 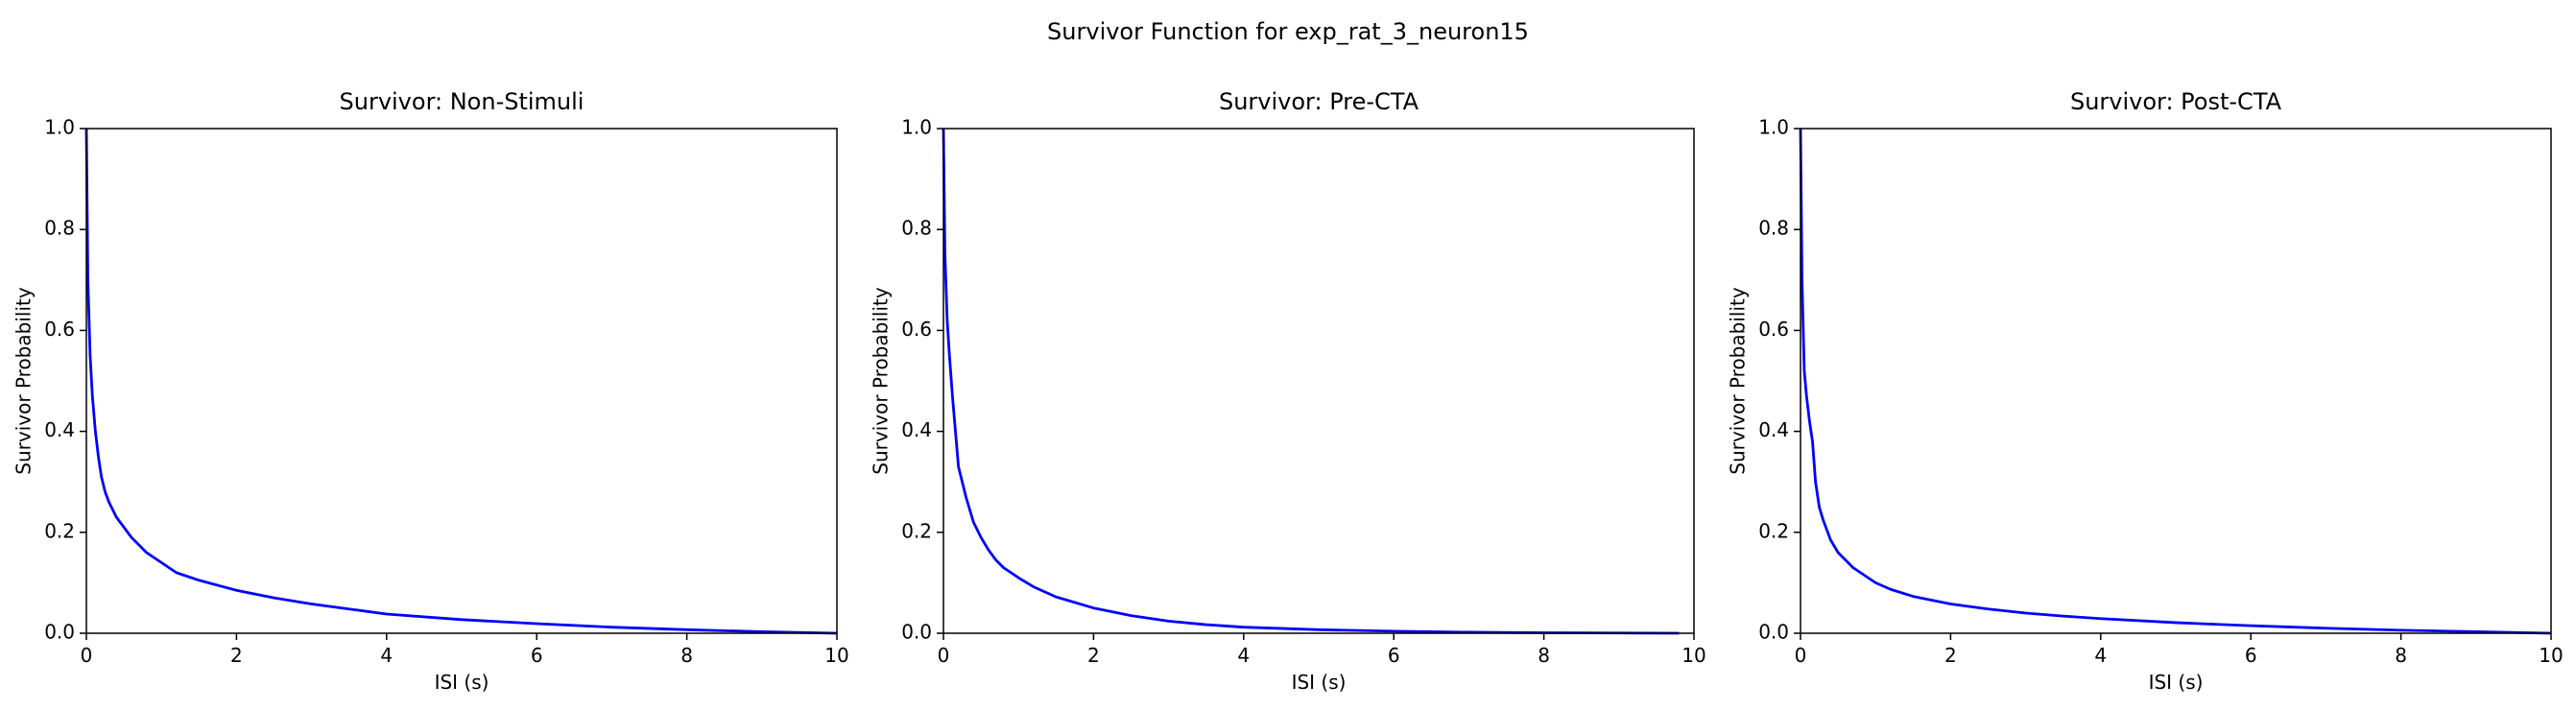 What do you see at coordinates (1288, 31) in the screenshot?
I see `figure-suptitle: Survivor Function for exp_rat_3_neuron15` at bounding box center [1288, 31].